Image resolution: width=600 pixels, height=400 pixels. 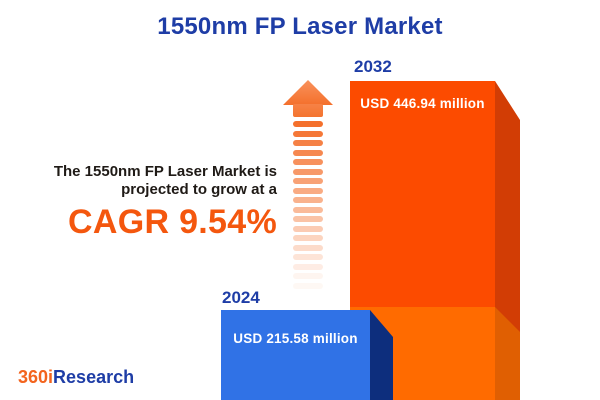 What do you see at coordinates (94, 377) in the screenshot?
I see `logo-suffix: Research` at bounding box center [94, 377].